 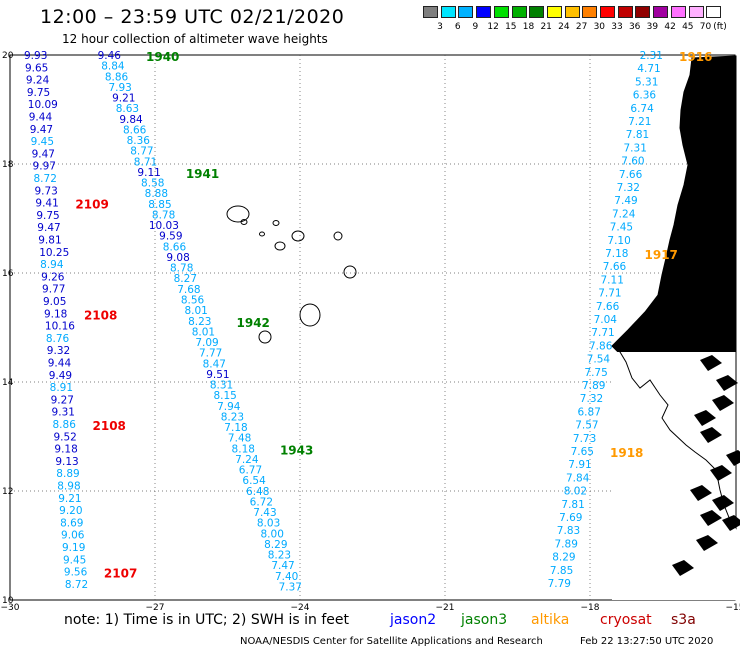 What do you see at coordinates (634, 27) in the screenshot?
I see `color-scale-label: 36` at bounding box center [634, 27].